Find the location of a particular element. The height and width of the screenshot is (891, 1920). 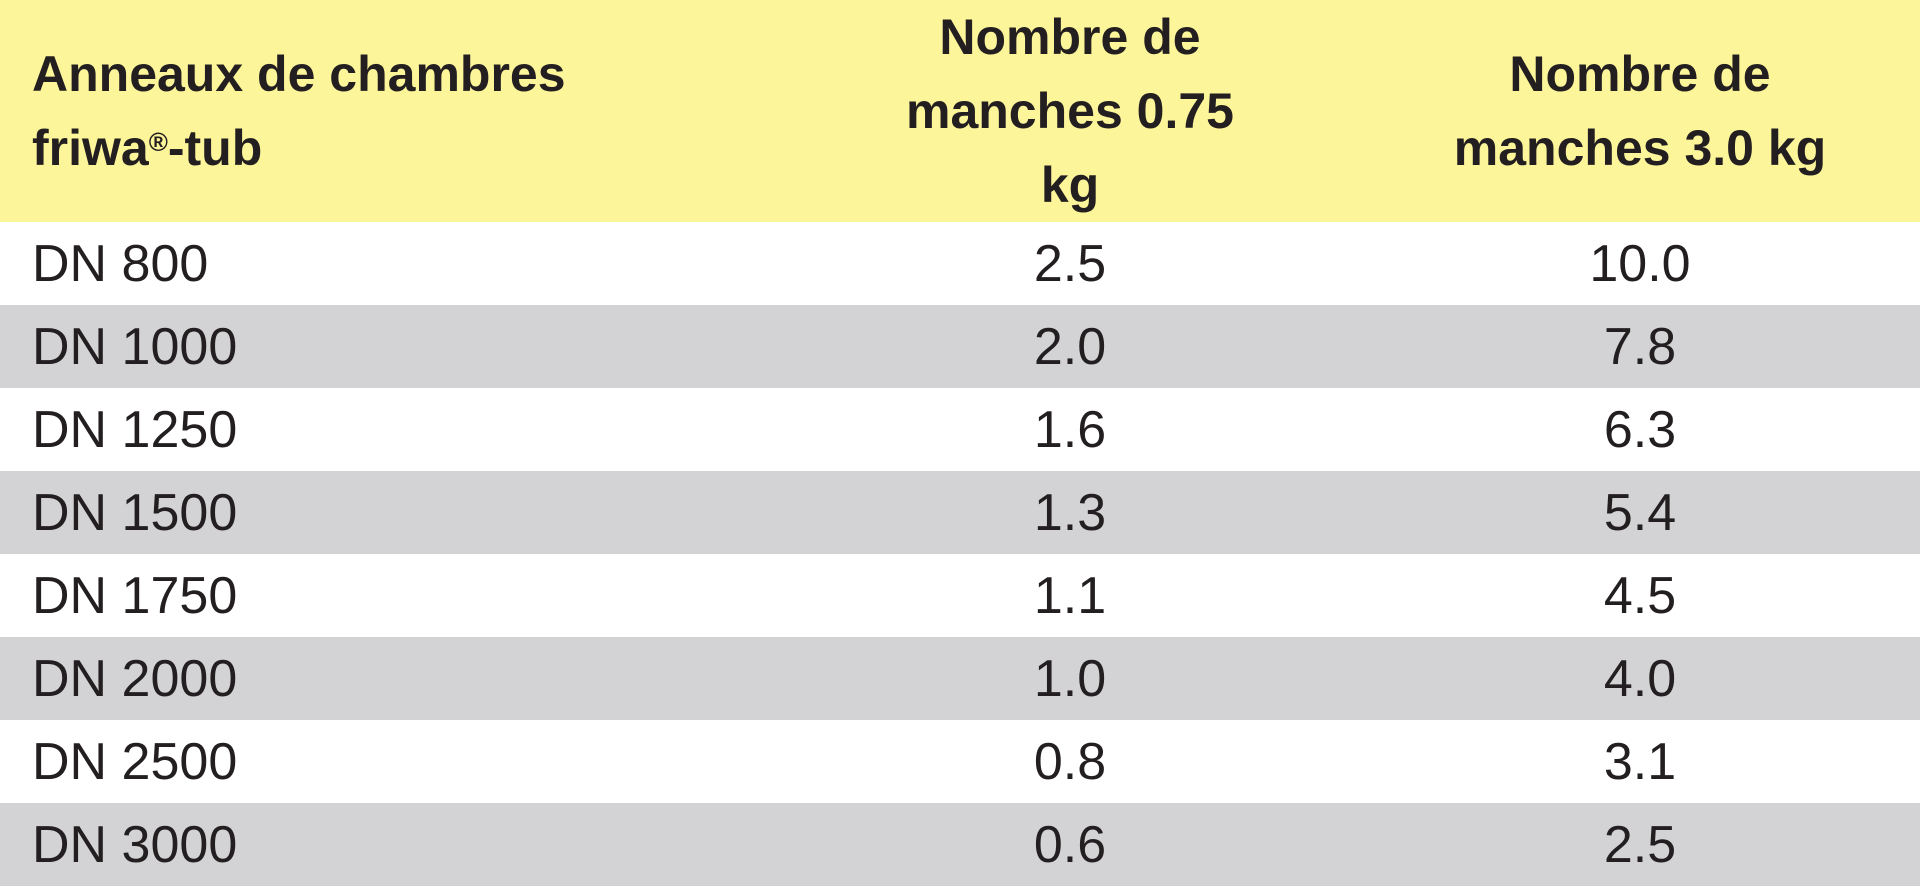

table-row: DN 800 2.5 10.0 is located at coordinates (960, 263).